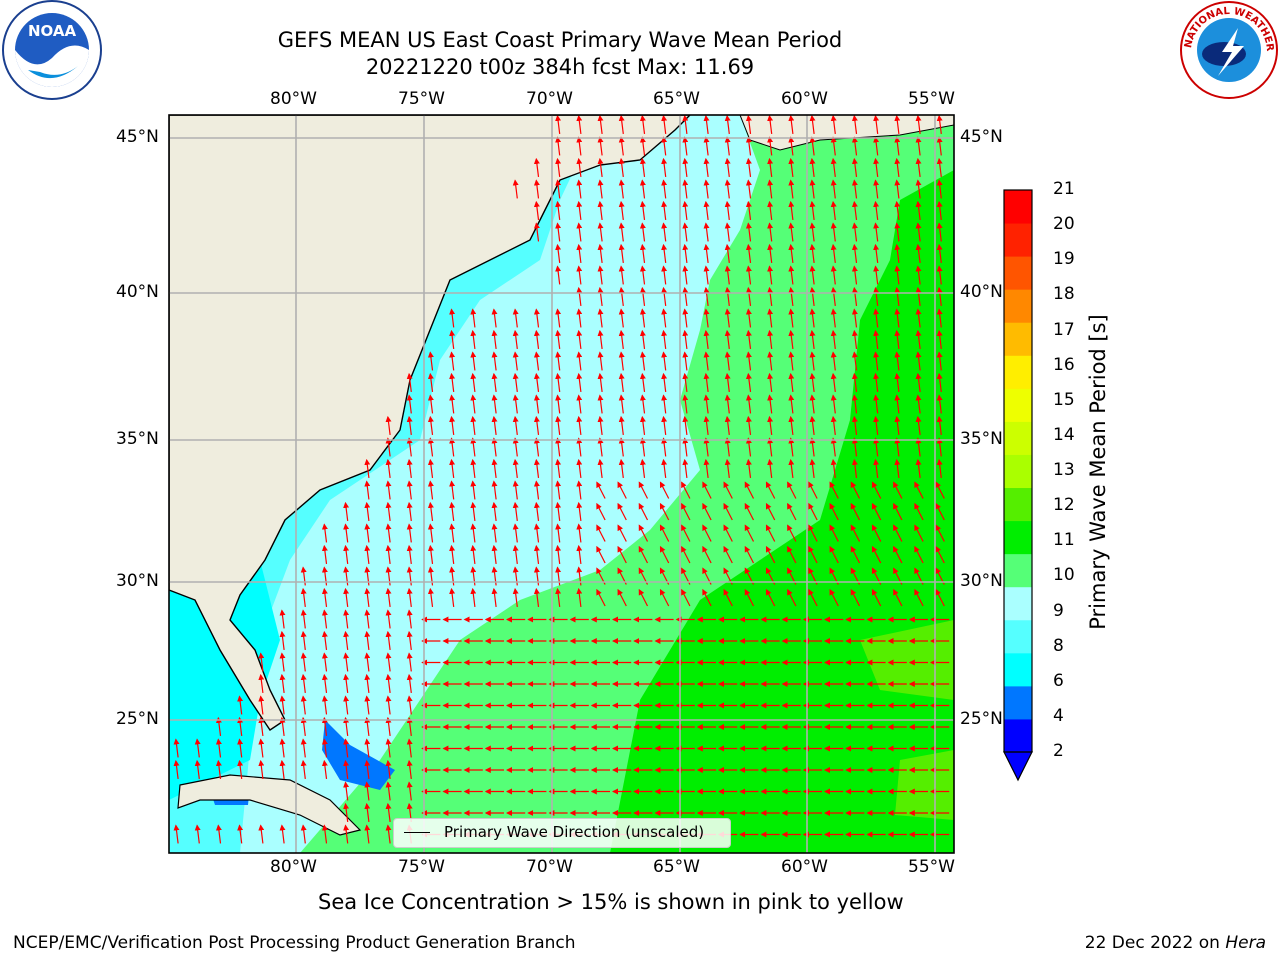  What do you see at coordinates (293, 867) in the screenshot?
I see `lon-label-bottom: 80°W` at bounding box center [293, 867].